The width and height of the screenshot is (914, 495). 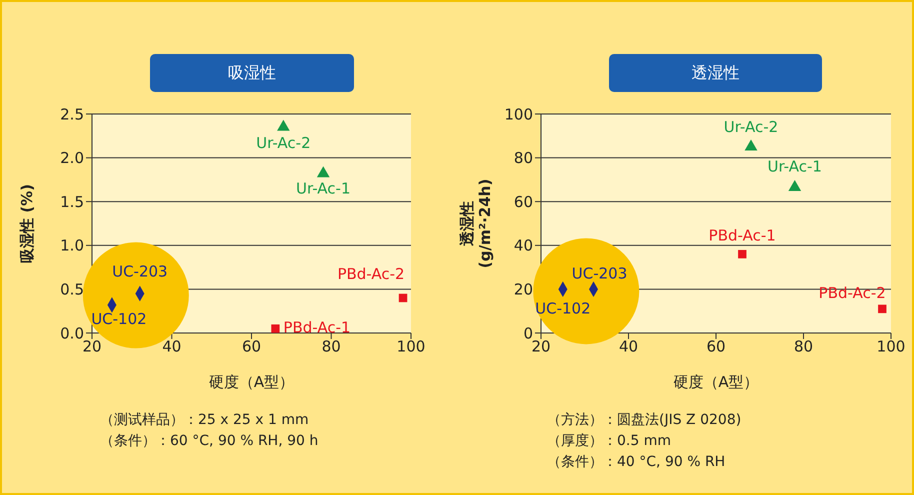 I want to click on text: （测试样品）：25 x 25 x 1 mm, so click(x=205, y=420).